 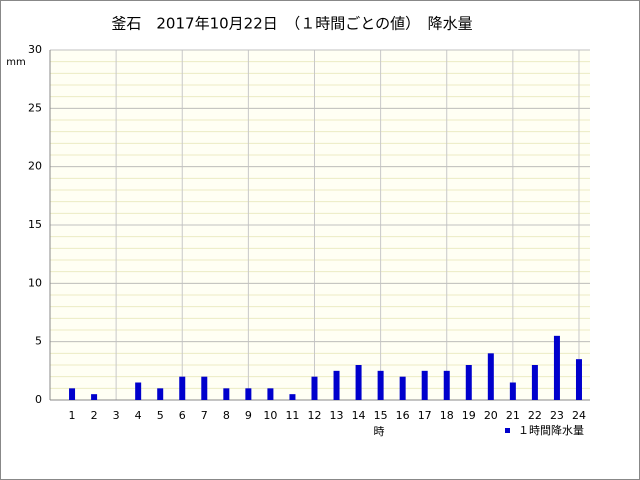 I want to click on x-tick-label: 10, so click(x=270, y=415).